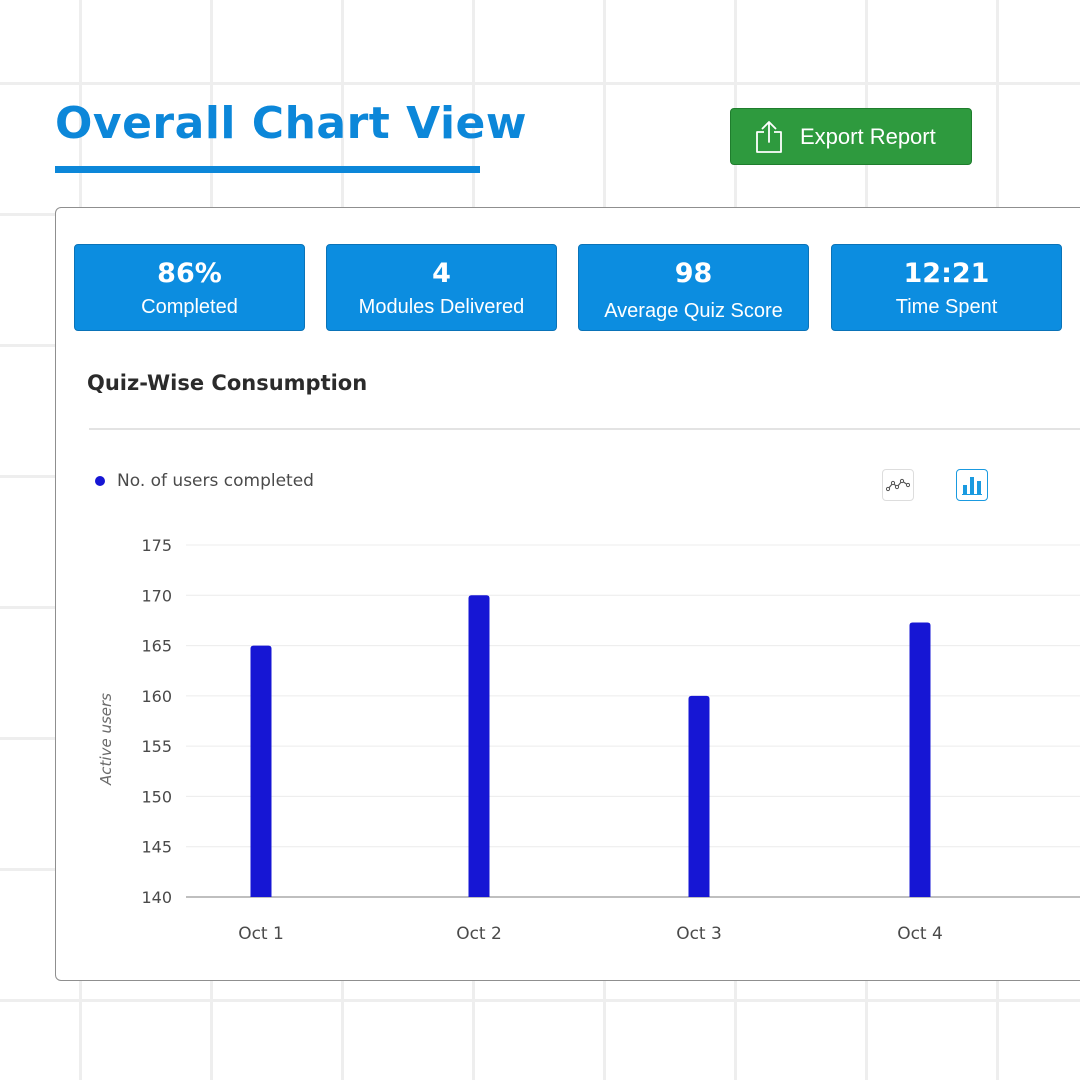  I want to click on stat-label: Completed, so click(189, 307).